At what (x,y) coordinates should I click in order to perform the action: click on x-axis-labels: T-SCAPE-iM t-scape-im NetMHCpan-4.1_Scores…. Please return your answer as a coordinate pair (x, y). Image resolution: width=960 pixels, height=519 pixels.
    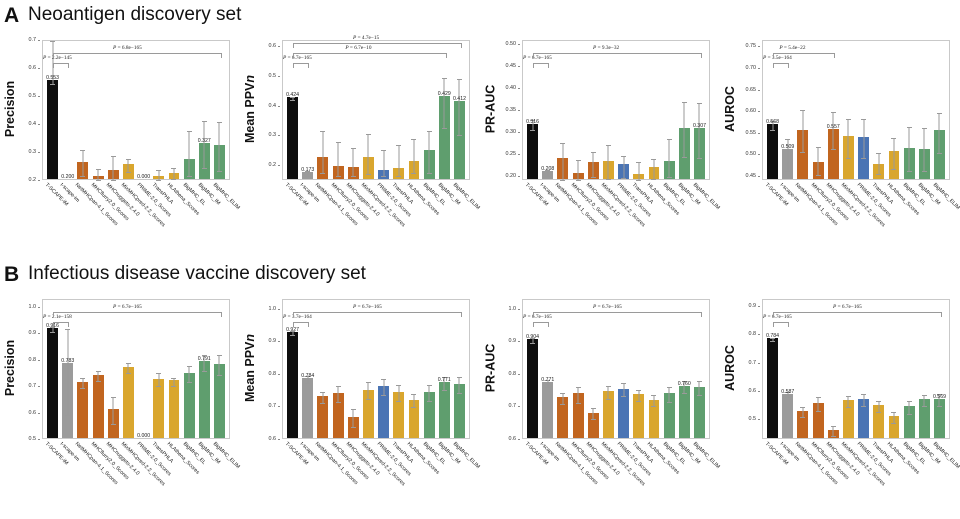
    Looking at the image, I should click on (621, 477).